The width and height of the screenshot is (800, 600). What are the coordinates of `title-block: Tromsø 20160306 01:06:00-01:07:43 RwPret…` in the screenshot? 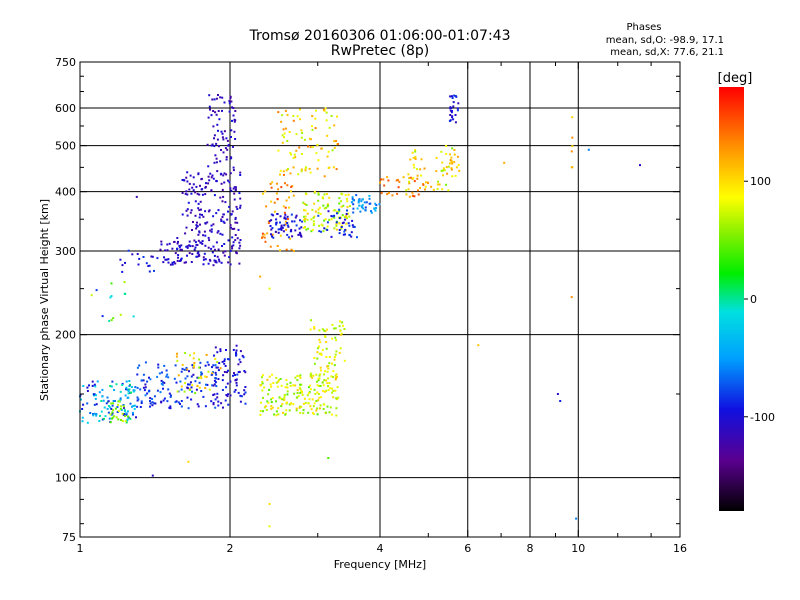 It's located at (380, 43).